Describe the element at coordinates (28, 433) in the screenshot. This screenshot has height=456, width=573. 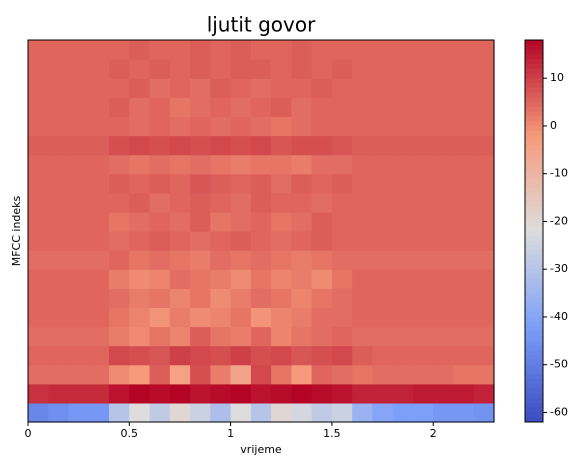
I see `x-tick-label: 0` at that location.